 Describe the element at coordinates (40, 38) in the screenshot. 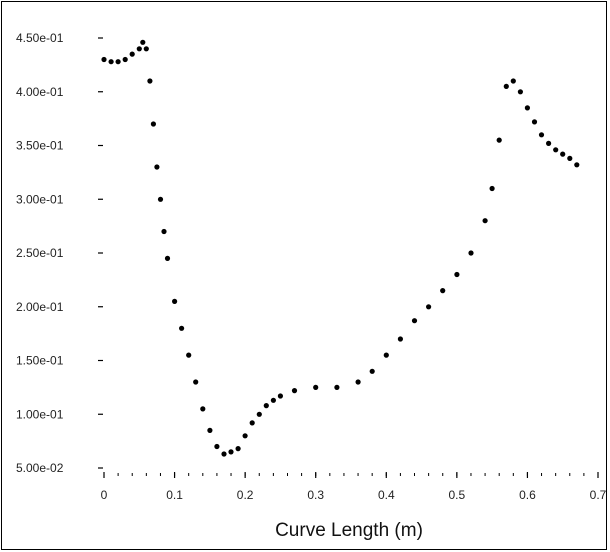

I see `y-tick-label: 4.50e-01` at that location.